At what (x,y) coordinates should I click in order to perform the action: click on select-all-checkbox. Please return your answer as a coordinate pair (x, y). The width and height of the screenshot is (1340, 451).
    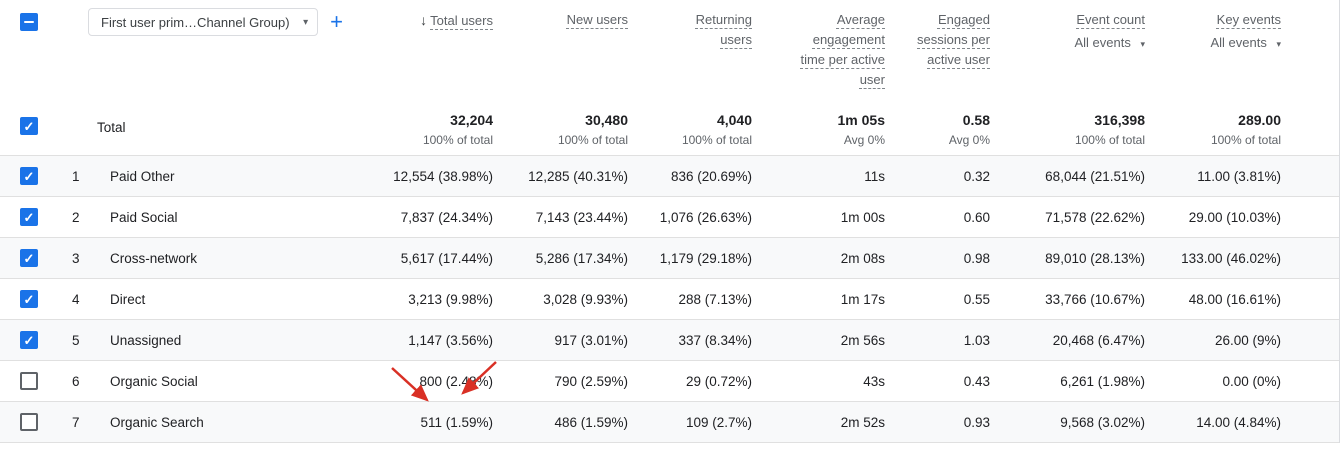
    Looking at the image, I should click on (29, 22).